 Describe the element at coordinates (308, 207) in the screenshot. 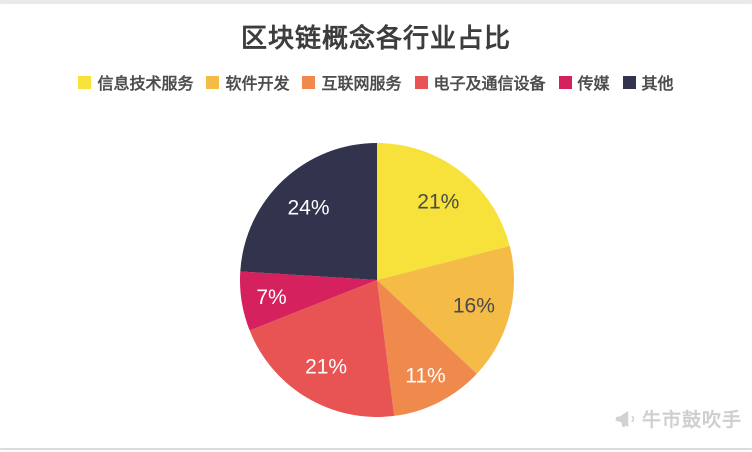

I see `pie-slice-label: 24%` at that location.